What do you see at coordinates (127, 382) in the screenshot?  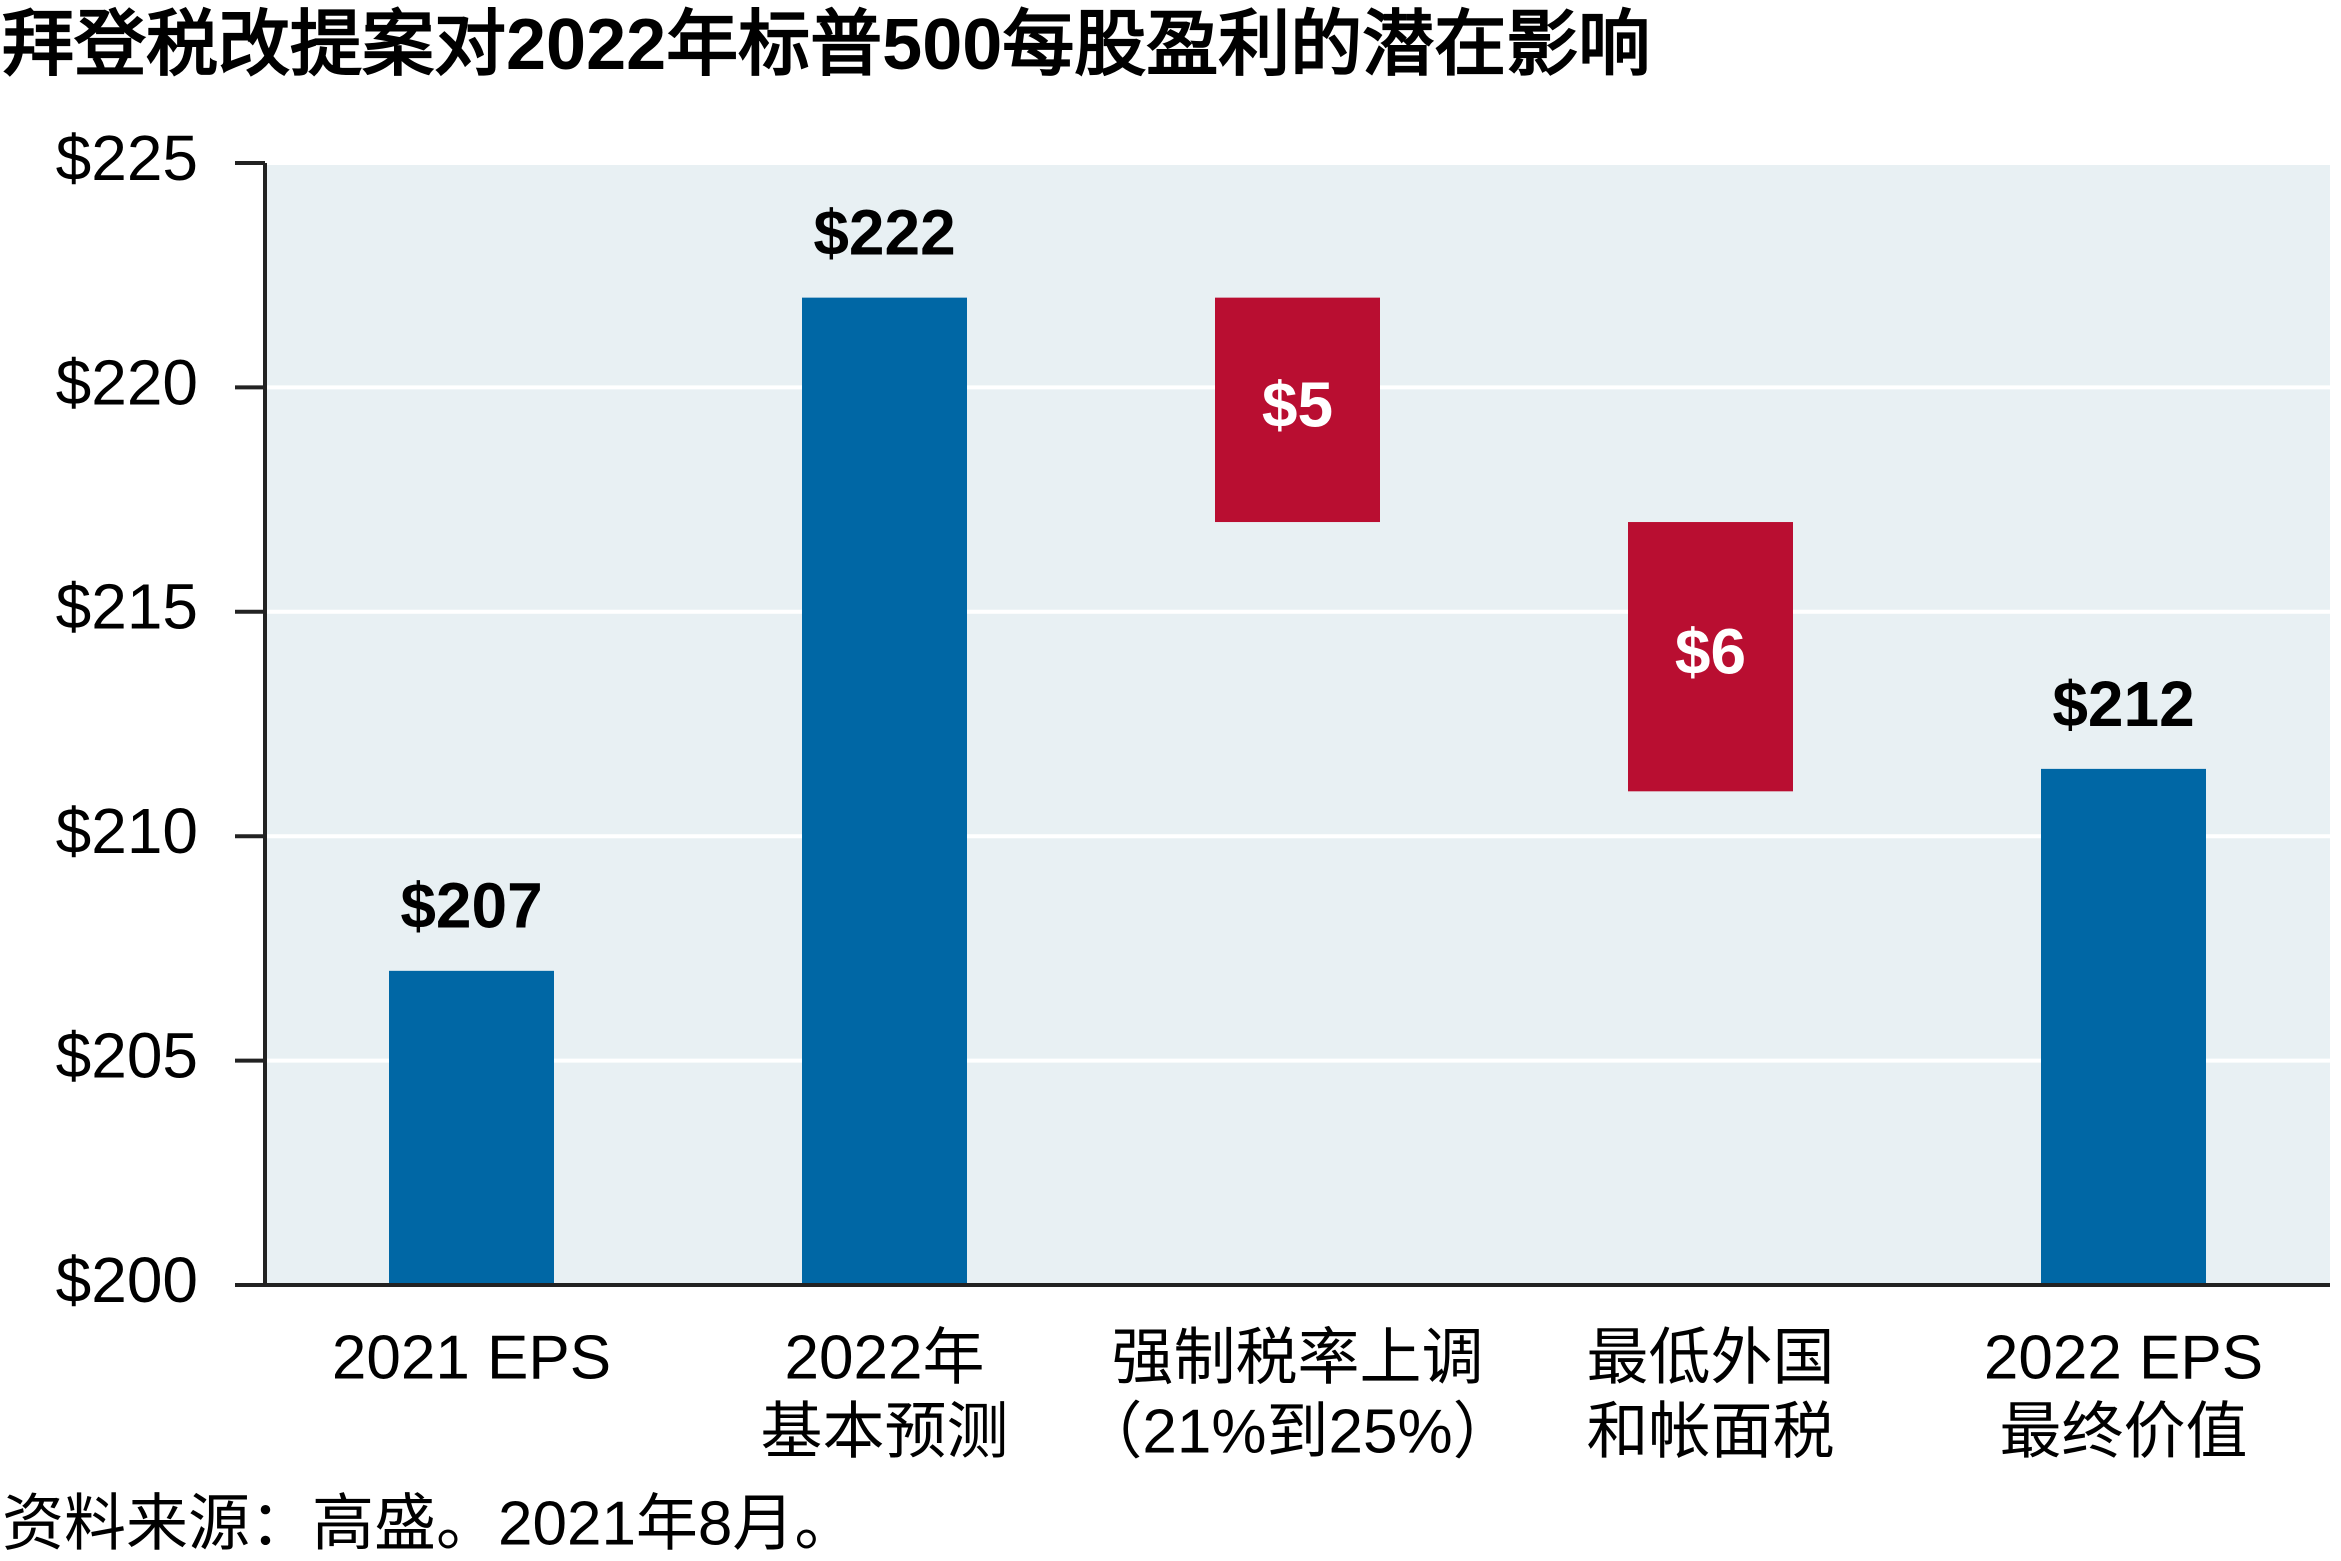 I see `y-tick-label: $220` at bounding box center [127, 382].